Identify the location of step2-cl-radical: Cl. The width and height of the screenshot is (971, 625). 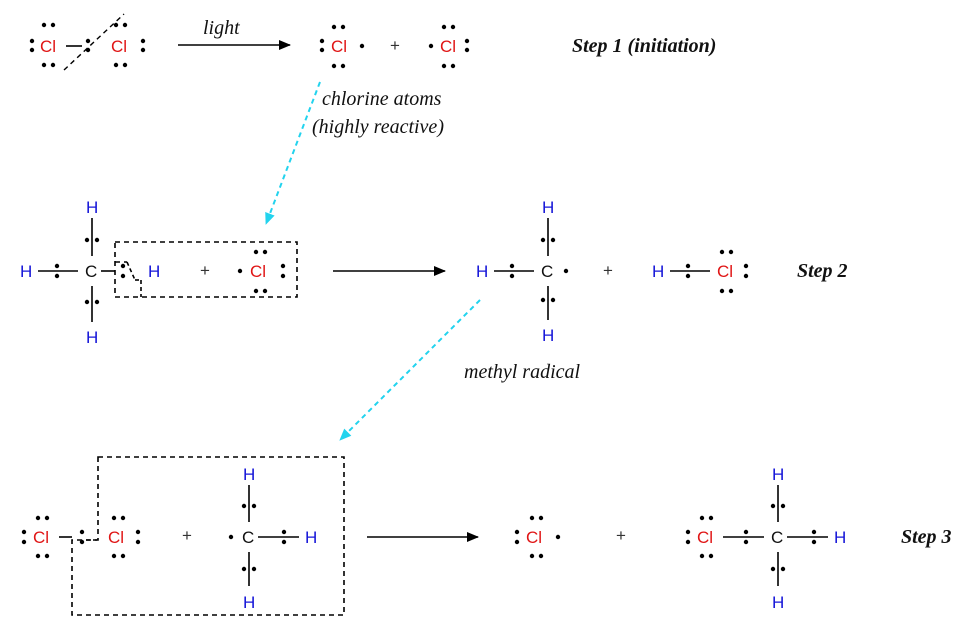
(261, 271).